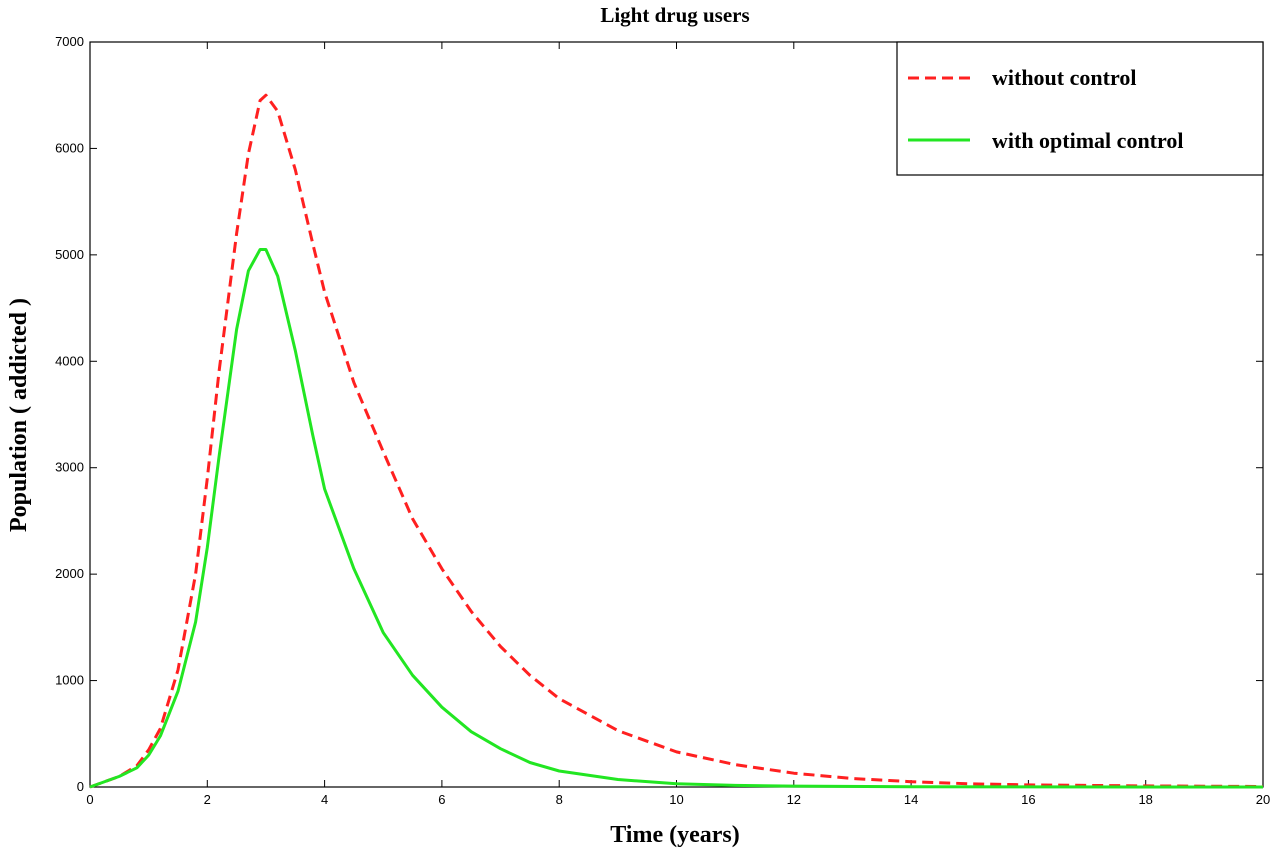 The image size is (1280, 854). What do you see at coordinates (675, 835) in the screenshot?
I see `x-axis-label: Time (years)` at bounding box center [675, 835].